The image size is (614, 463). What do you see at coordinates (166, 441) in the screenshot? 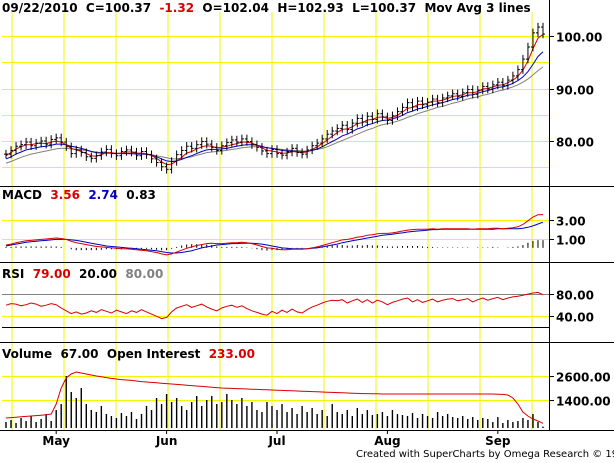
I see `x-label-jun: Jun` at bounding box center [166, 441].